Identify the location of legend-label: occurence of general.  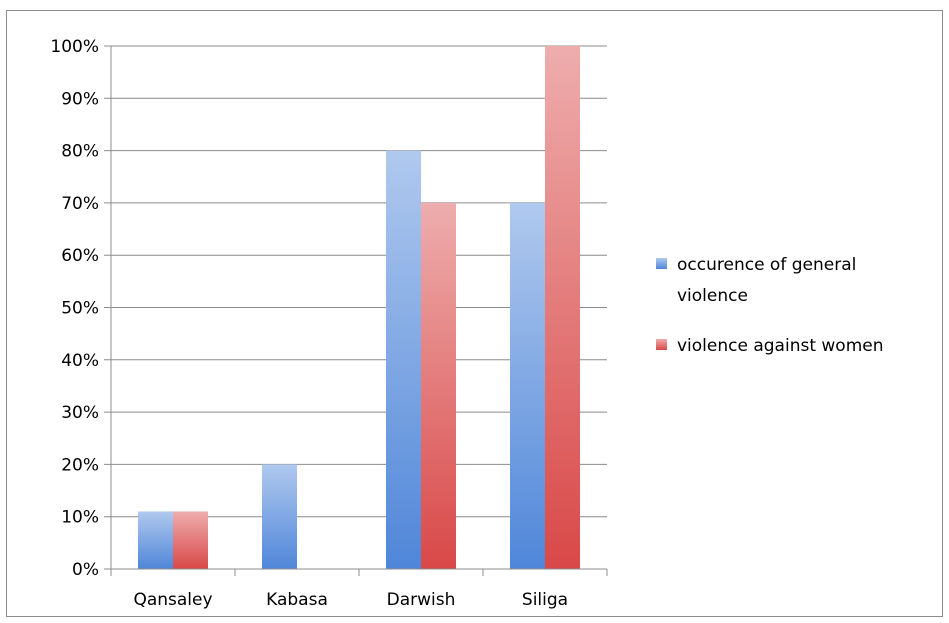
(766, 265).